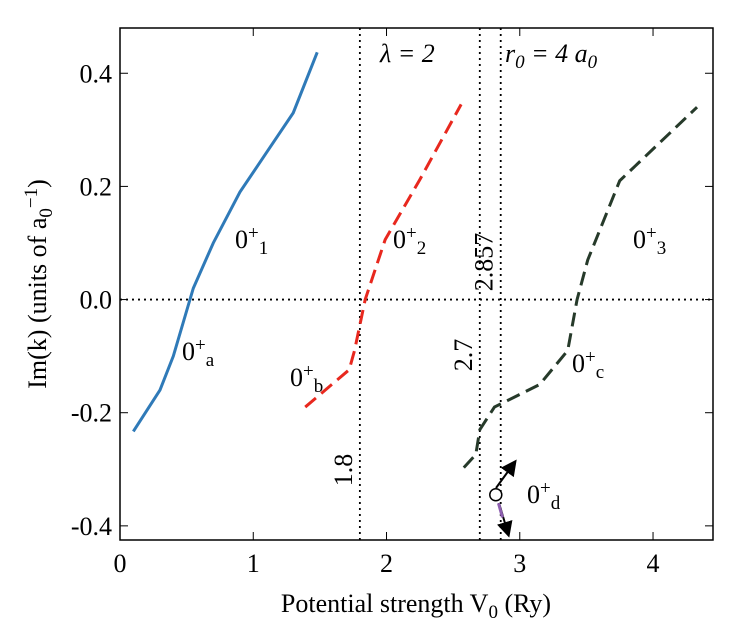 This screenshot has width=747, height=639. Describe the element at coordinates (375, 603) in the screenshot. I see `x-axis-label-part: Potential strength` at that location.